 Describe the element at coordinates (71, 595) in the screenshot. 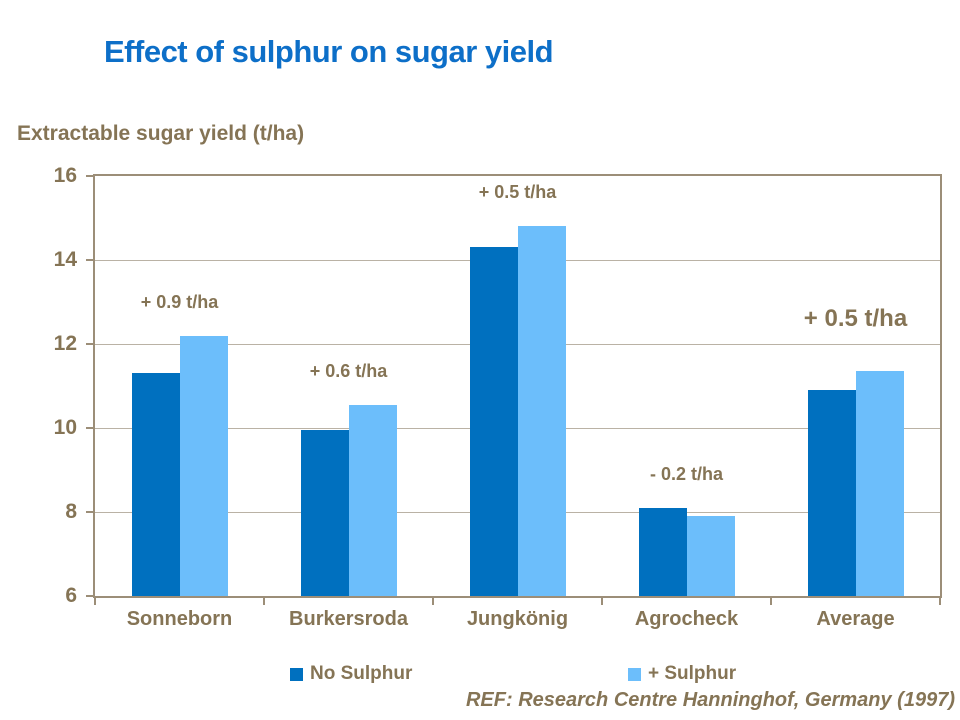

I see `y-tick-label-6: 6` at that location.